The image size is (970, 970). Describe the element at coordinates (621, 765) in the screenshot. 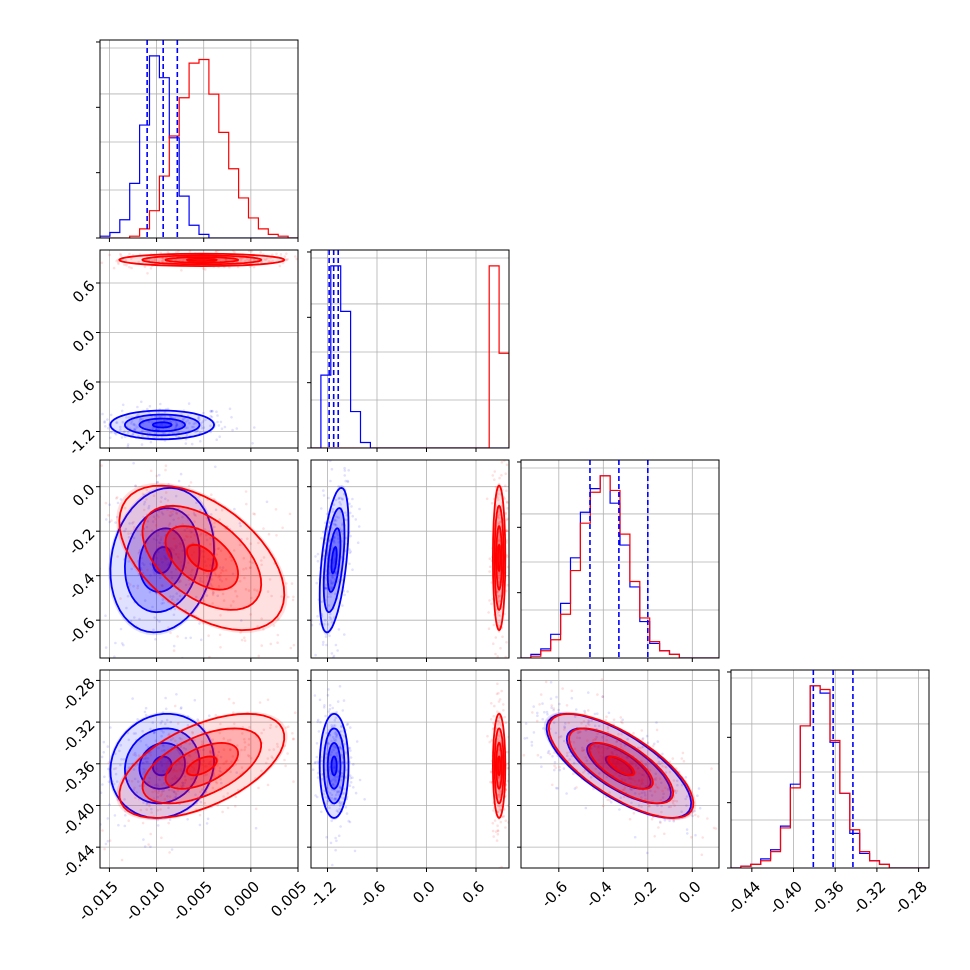

I see `contour-red` at that location.